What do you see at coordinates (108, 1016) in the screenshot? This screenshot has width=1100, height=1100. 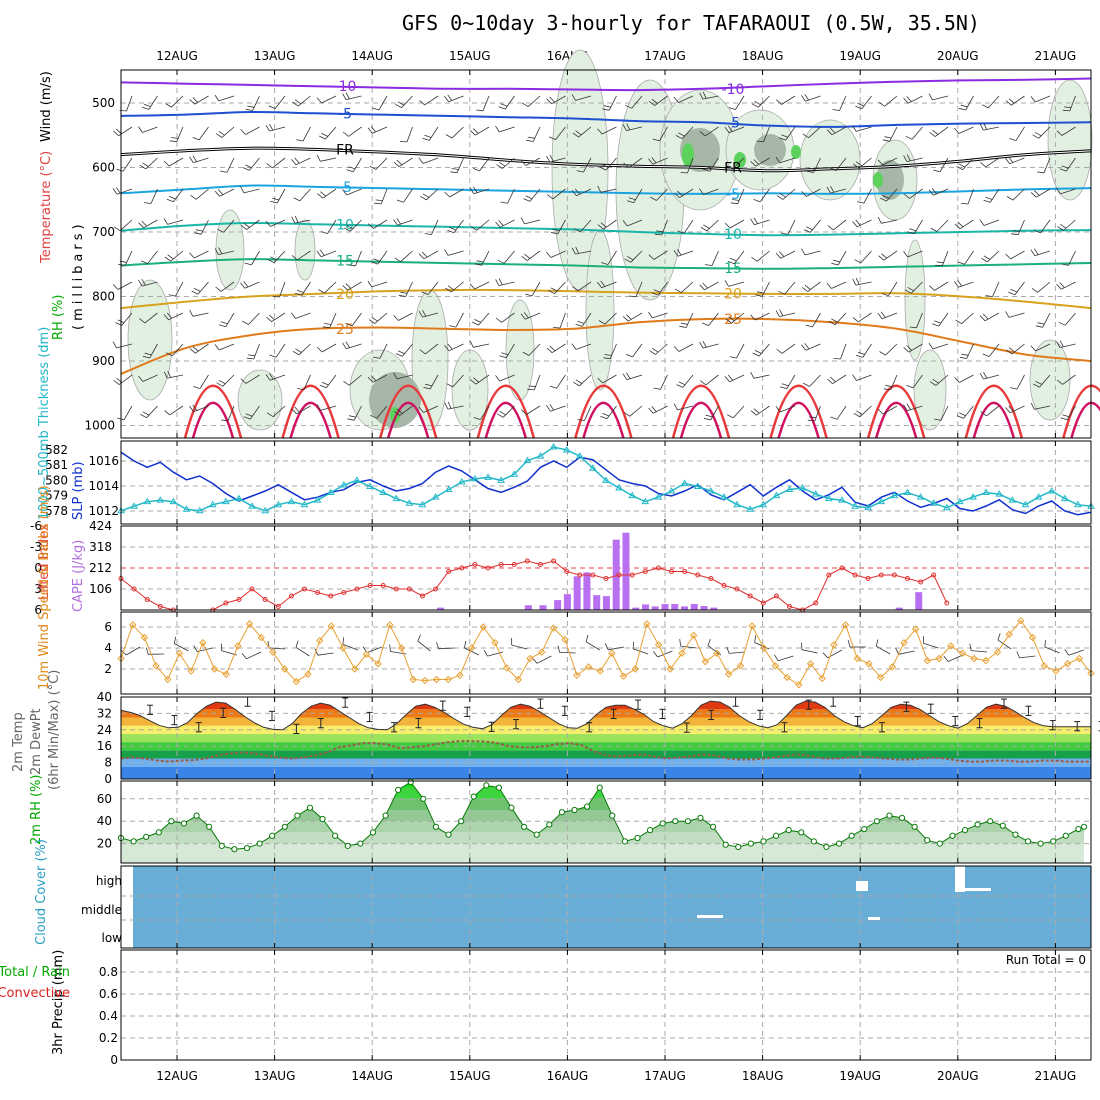 I see `y-tick-label: 0.4` at bounding box center [108, 1016].